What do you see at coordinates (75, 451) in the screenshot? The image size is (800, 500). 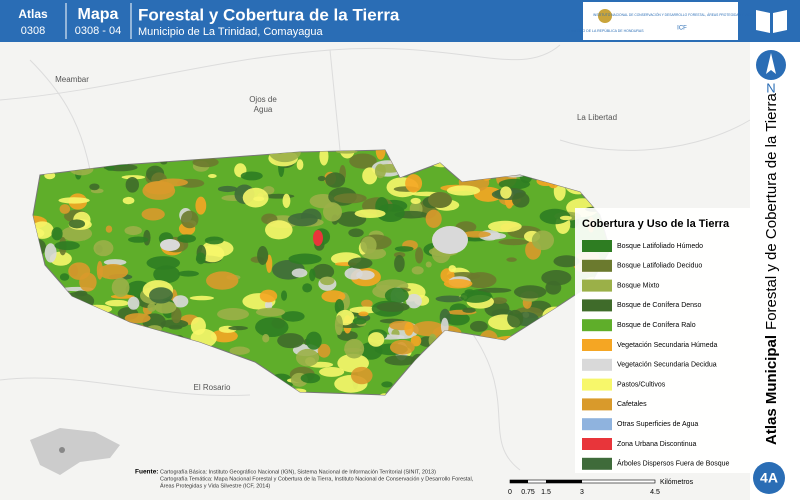 I see `inset-map` at bounding box center [75, 451].